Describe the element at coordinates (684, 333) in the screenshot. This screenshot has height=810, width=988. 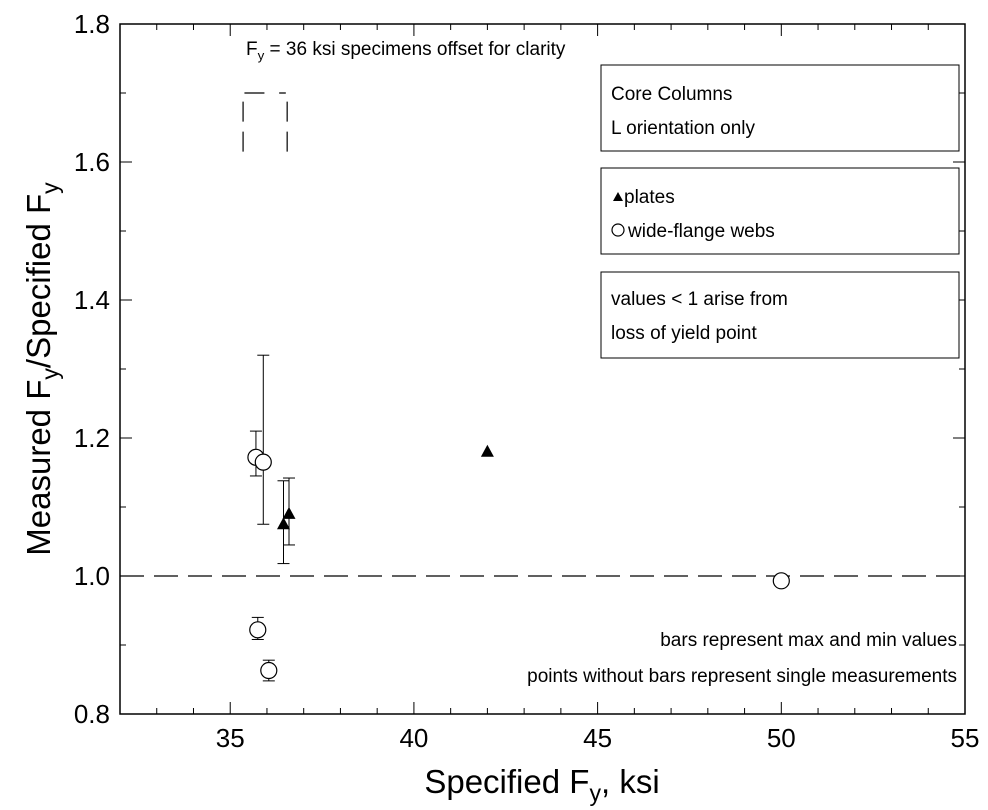
I see `values-note-line-2: loss of yield point` at that location.